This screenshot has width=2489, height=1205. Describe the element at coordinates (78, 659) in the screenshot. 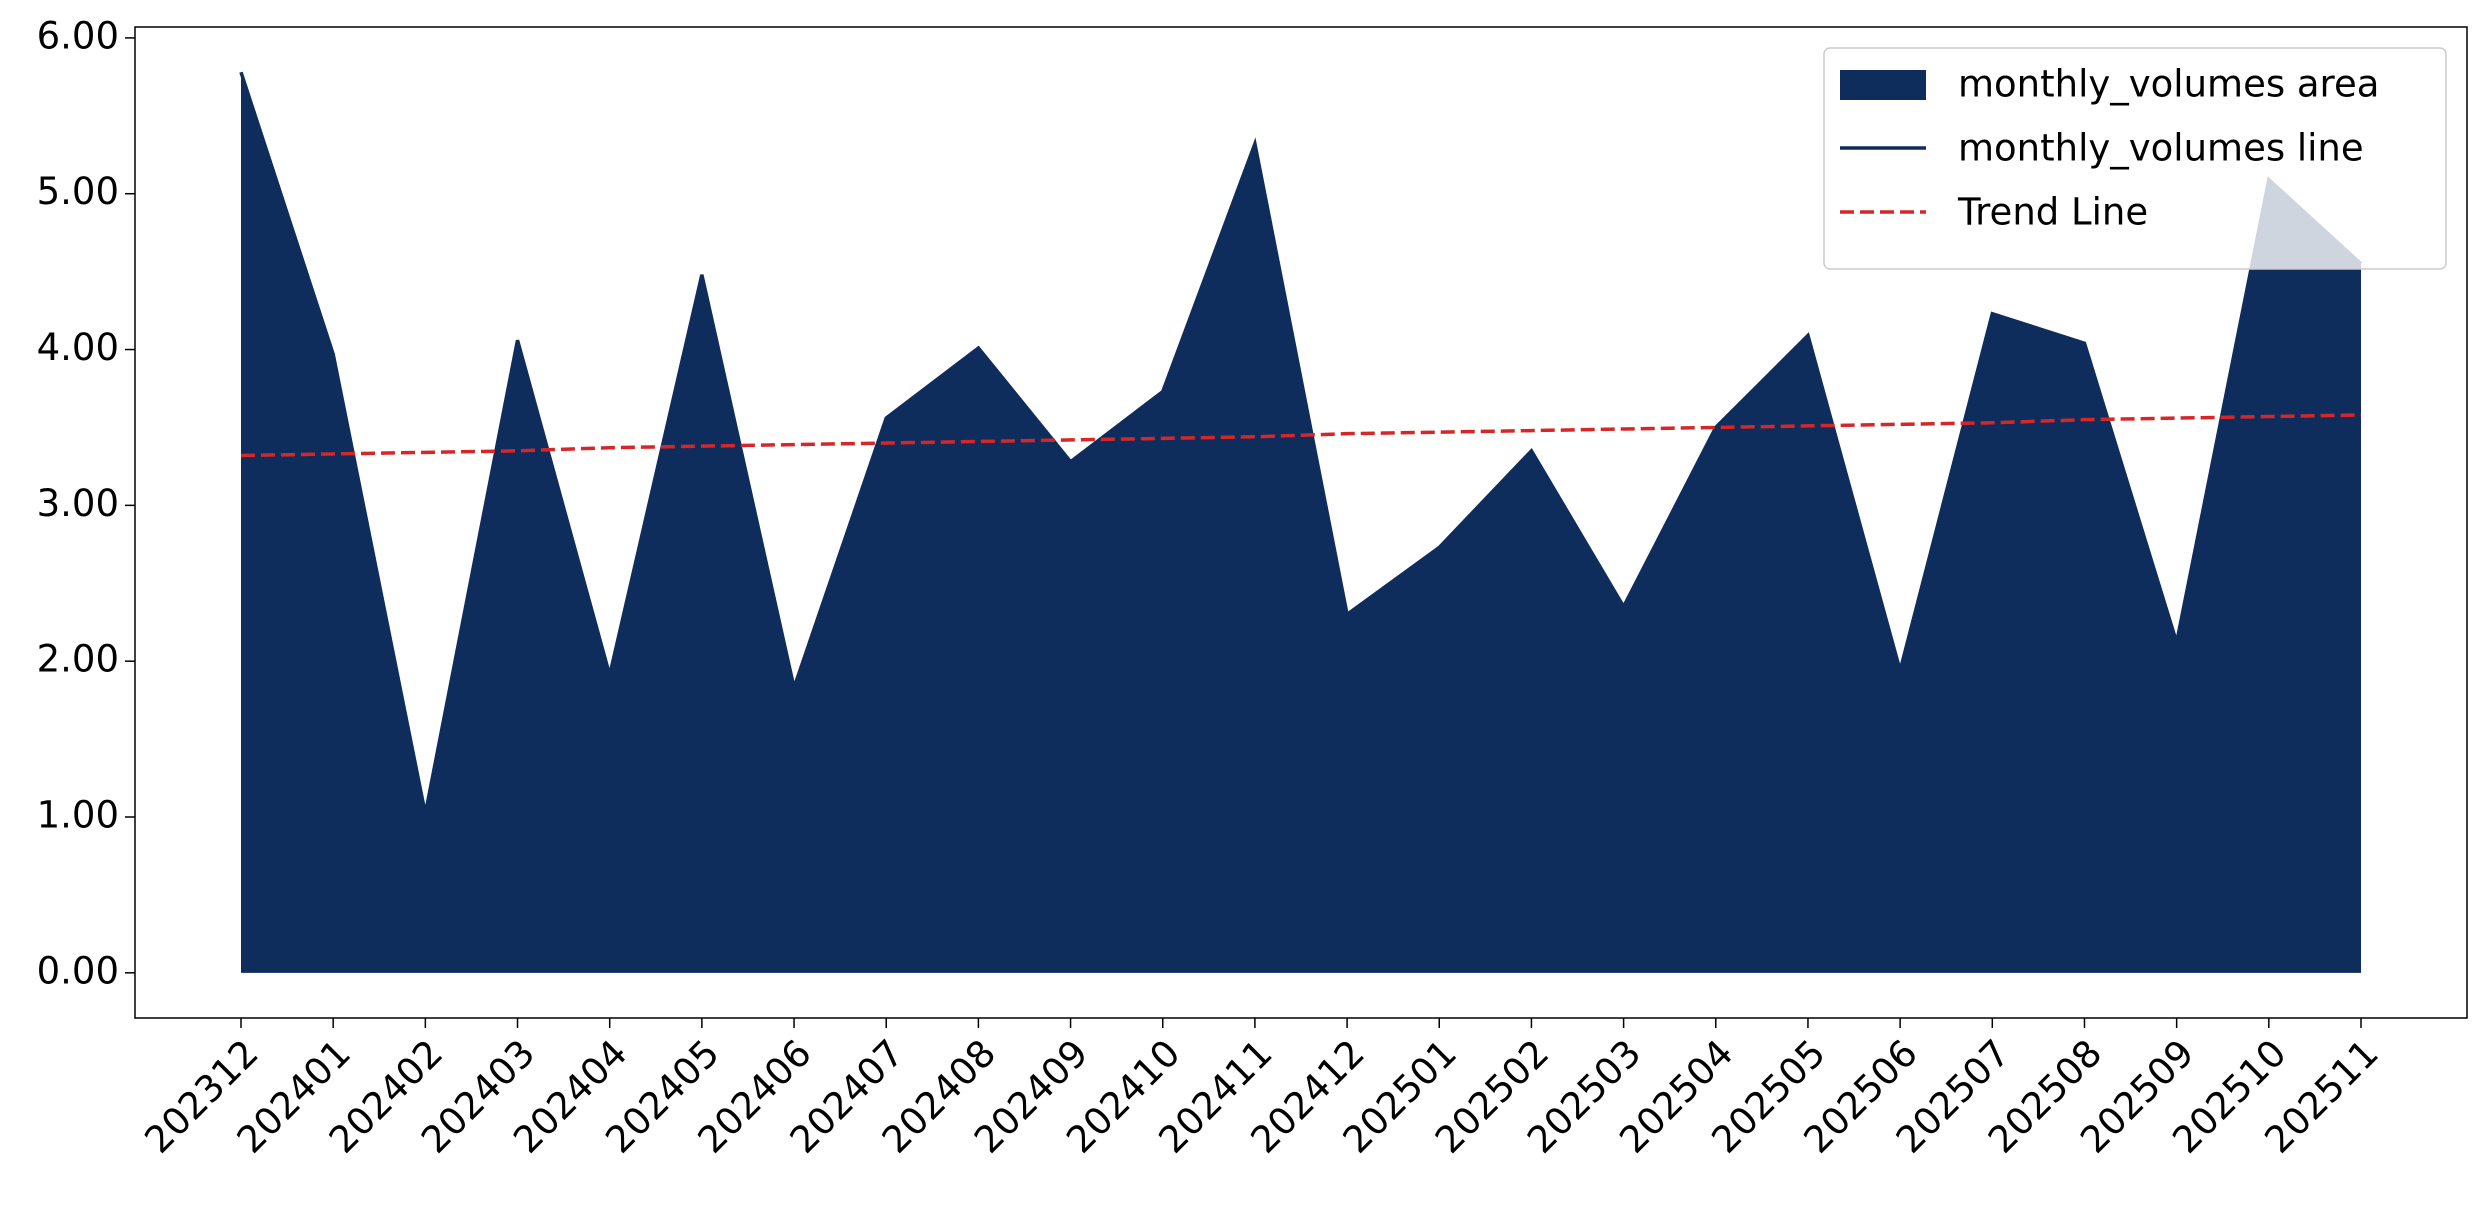

I see `y-tick-label: 2.00` at that location.